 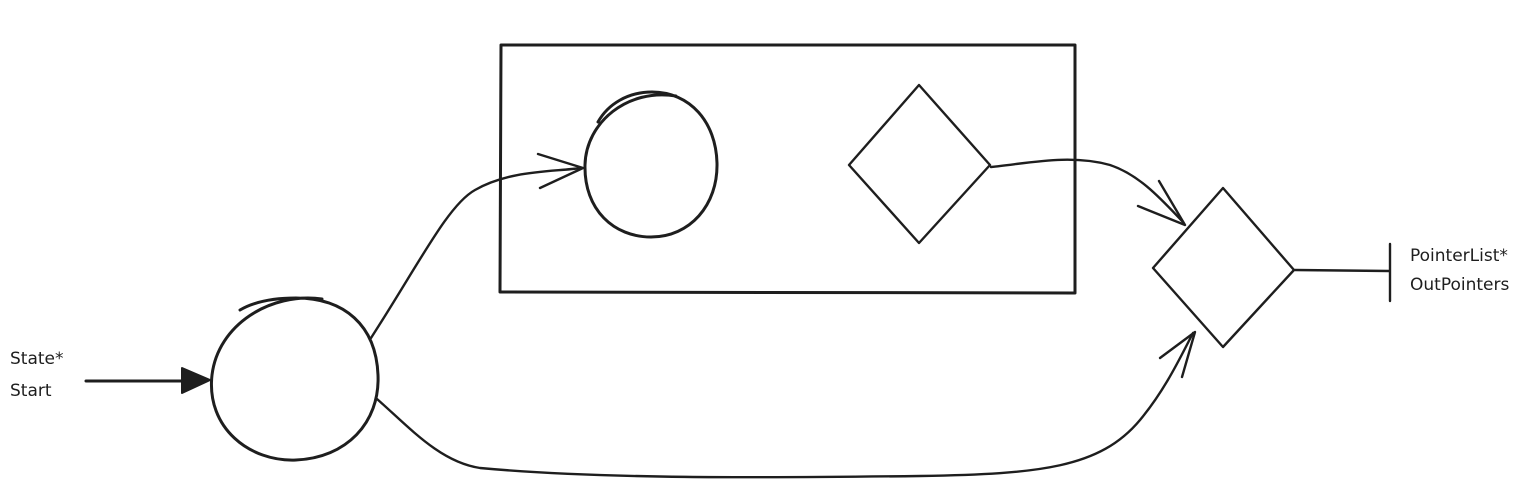 What do you see at coordinates (476, 253) in the screenshot?
I see `edge-start-to-inner-state` at bounding box center [476, 253].